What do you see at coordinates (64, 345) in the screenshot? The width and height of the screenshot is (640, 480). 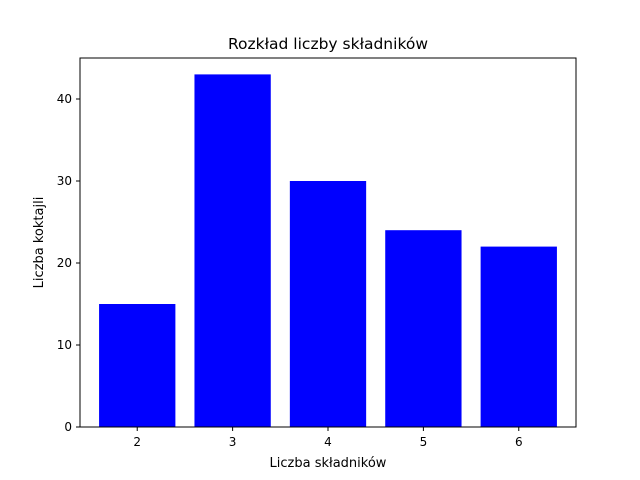 I see `y-tick-label: 10` at bounding box center [64, 345].